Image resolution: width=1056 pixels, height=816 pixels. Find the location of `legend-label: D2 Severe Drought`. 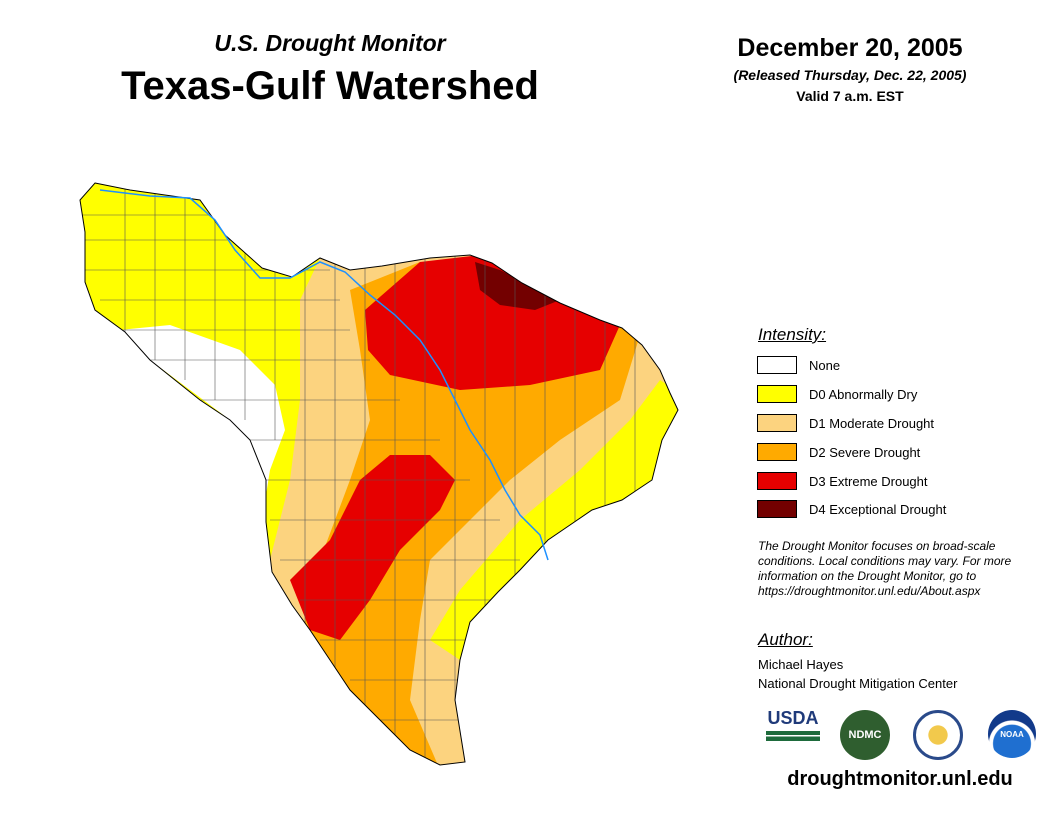

legend-label: D2 Severe Drought is located at coordinates (865, 452).